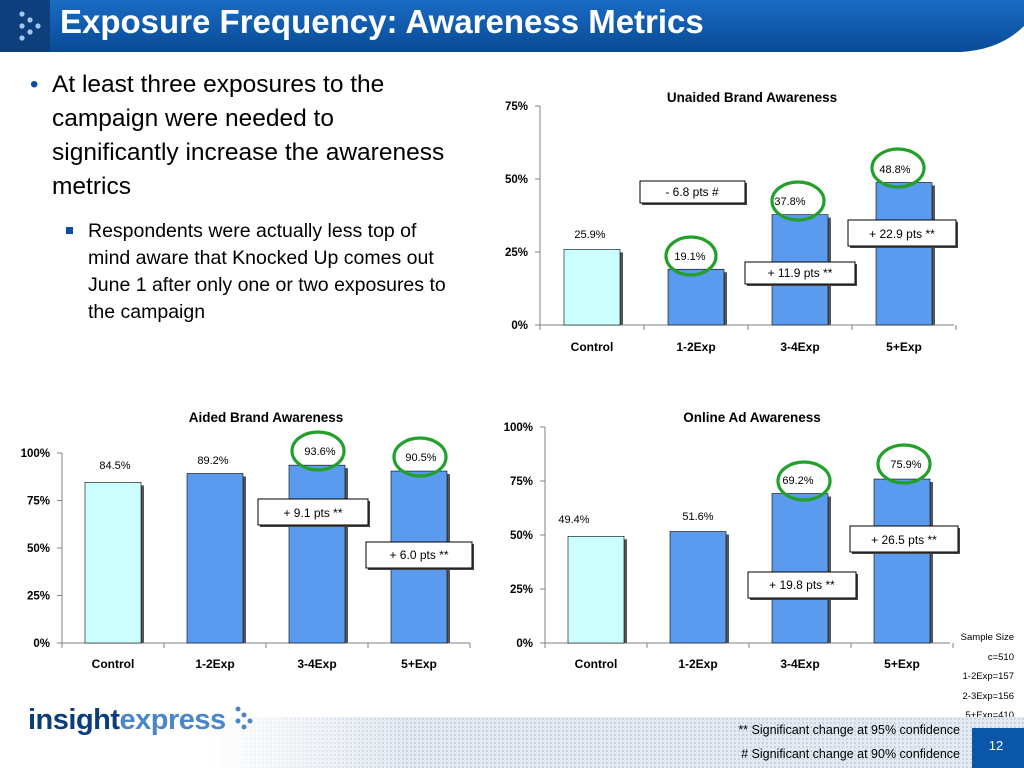  Describe the element at coordinates (849, 730) in the screenshot. I see `footnote-95: ** Significant change at 95% confidence` at that location.